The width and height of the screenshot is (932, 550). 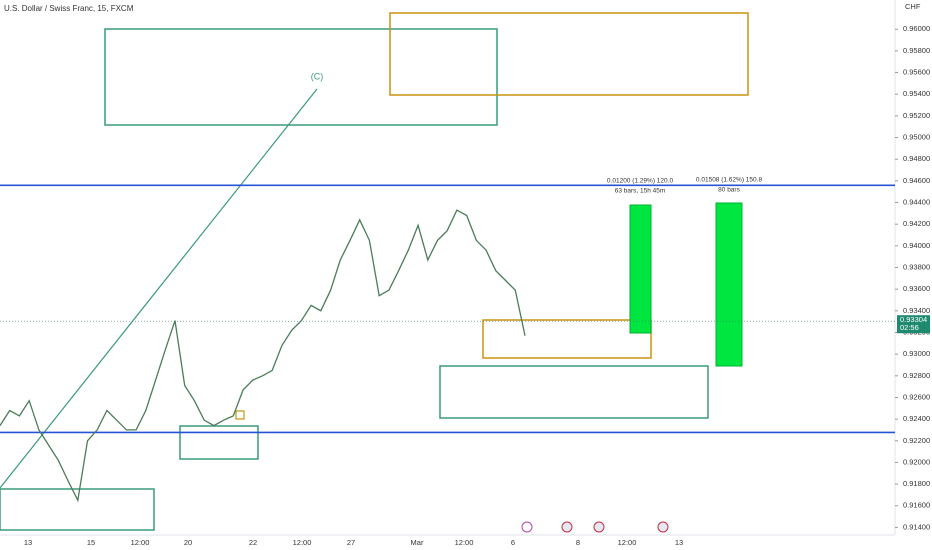 What do you see at coordinates (916, 505) in the screenshot?
I see `y-tick-label: 0.91600` at bounding box center [916, 505].